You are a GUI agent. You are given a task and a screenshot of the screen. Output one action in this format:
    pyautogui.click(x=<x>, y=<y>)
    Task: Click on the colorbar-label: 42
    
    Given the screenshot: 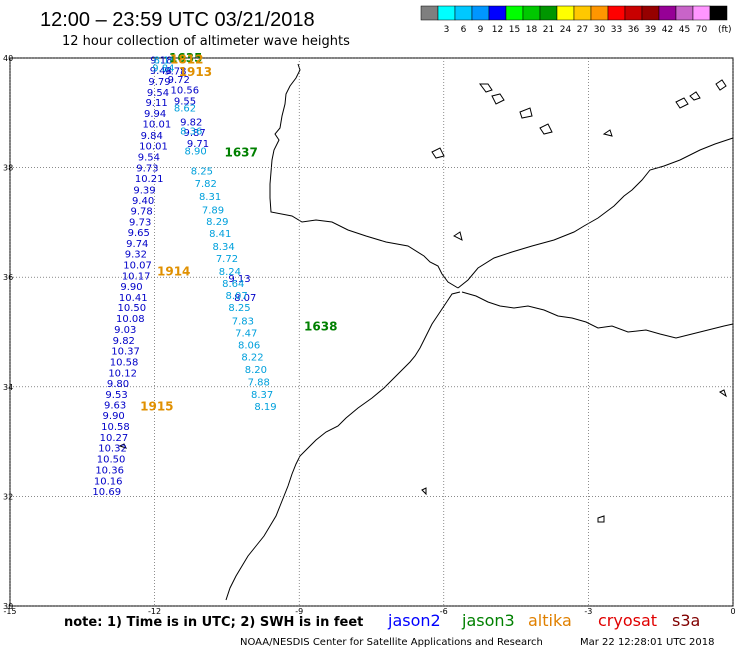 What is the action you would take?
    pyautogui.click(x=667, y=30)
    